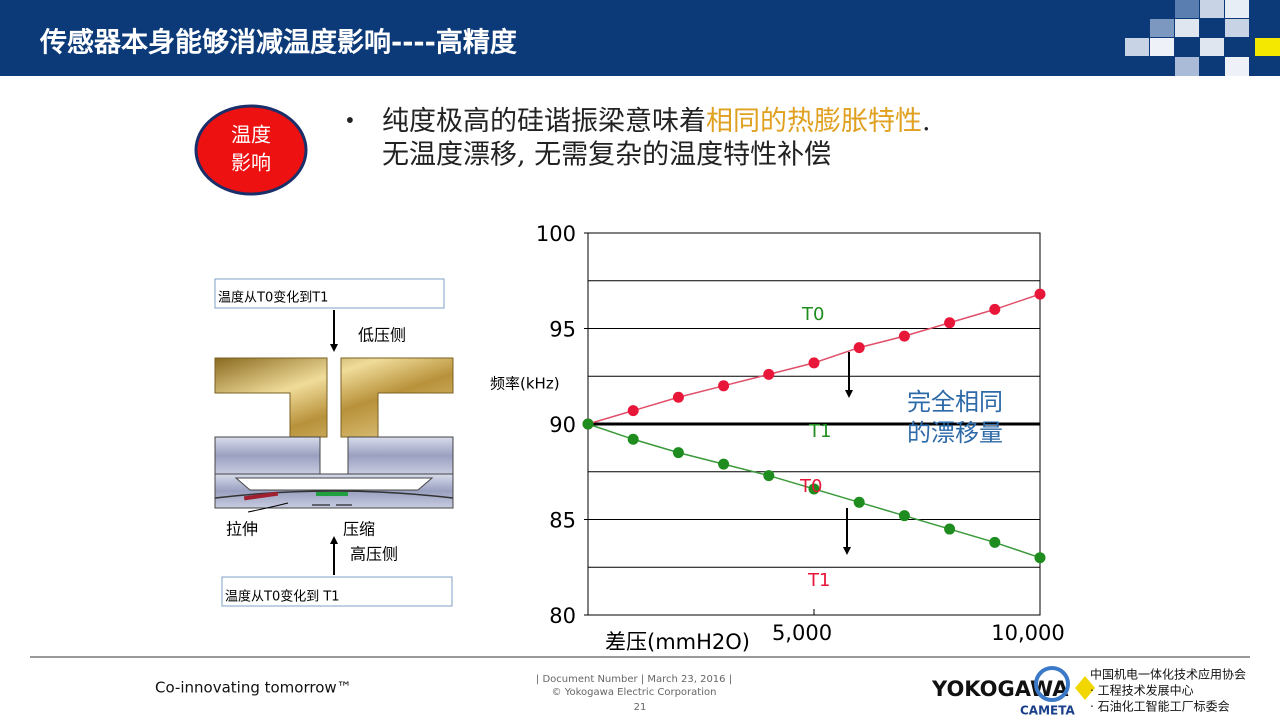 The height and width of the screenshot is (720, 1280). I want to click on header-band, so click(640, 38).